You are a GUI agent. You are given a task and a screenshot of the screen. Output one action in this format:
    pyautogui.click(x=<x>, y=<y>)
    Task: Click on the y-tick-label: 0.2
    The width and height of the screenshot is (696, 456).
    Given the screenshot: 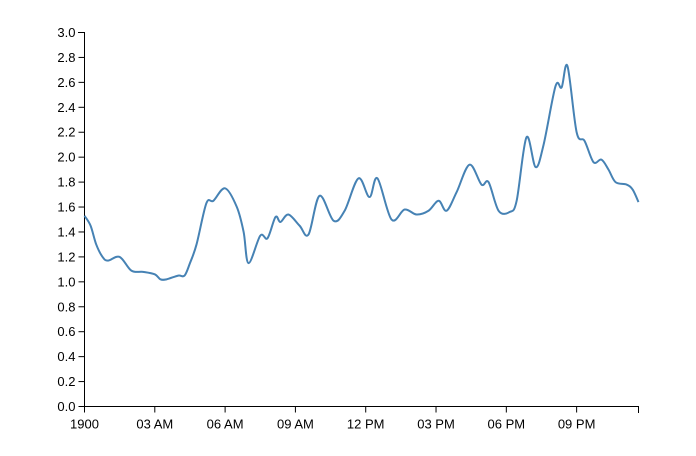 What is the action you would take?
    pyautogui.click(x=66, y=381)
    